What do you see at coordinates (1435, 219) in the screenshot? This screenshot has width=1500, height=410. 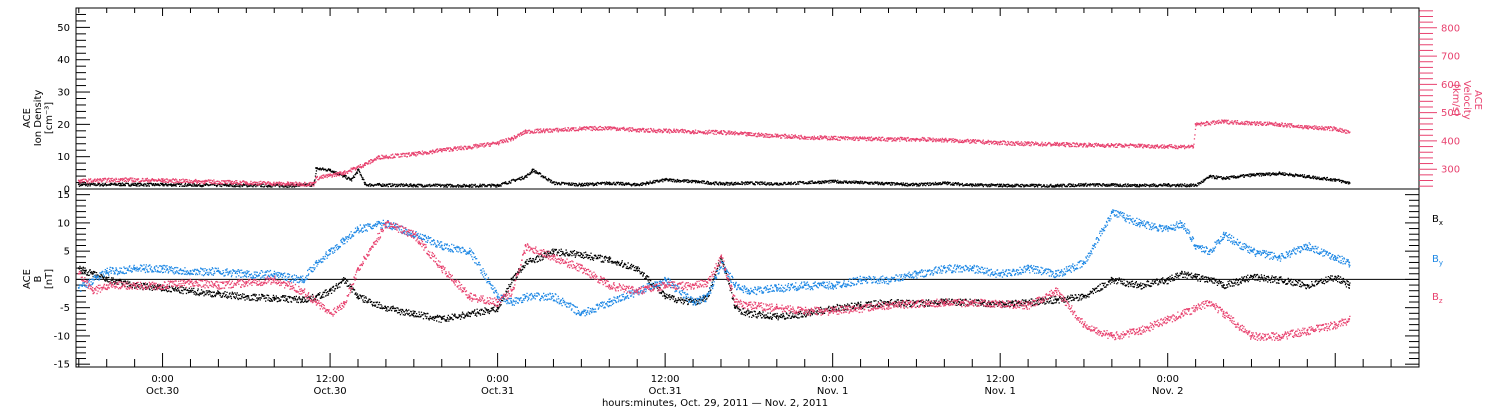 I see `legend-bx-label: B` at bounding box center [1435, 219].